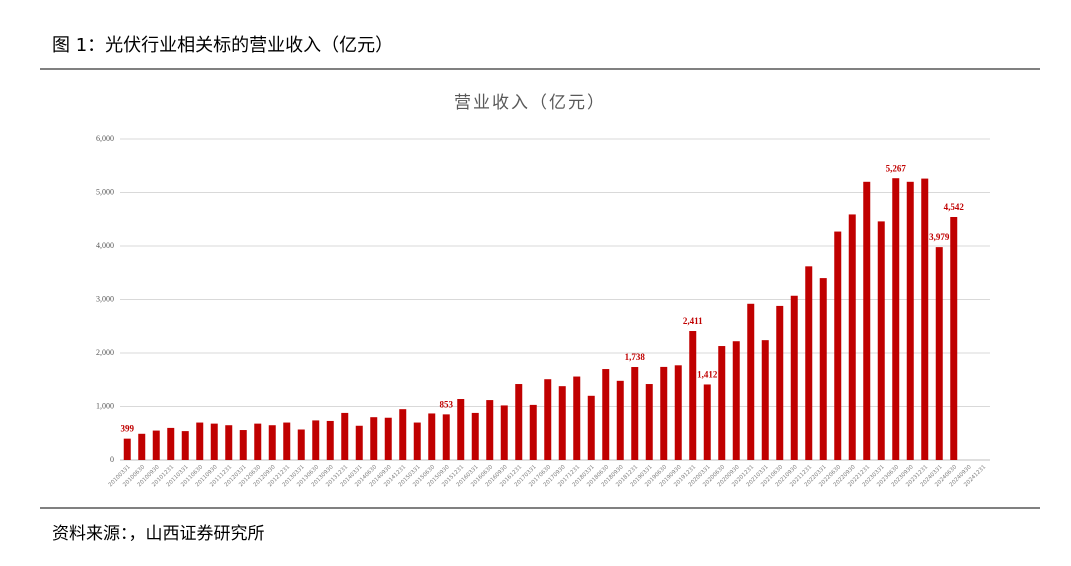 The height and width of the screenshot is (566, 1071). I want to click on source-note: 资料来源：，山西证券研究所, so click(158, 534).